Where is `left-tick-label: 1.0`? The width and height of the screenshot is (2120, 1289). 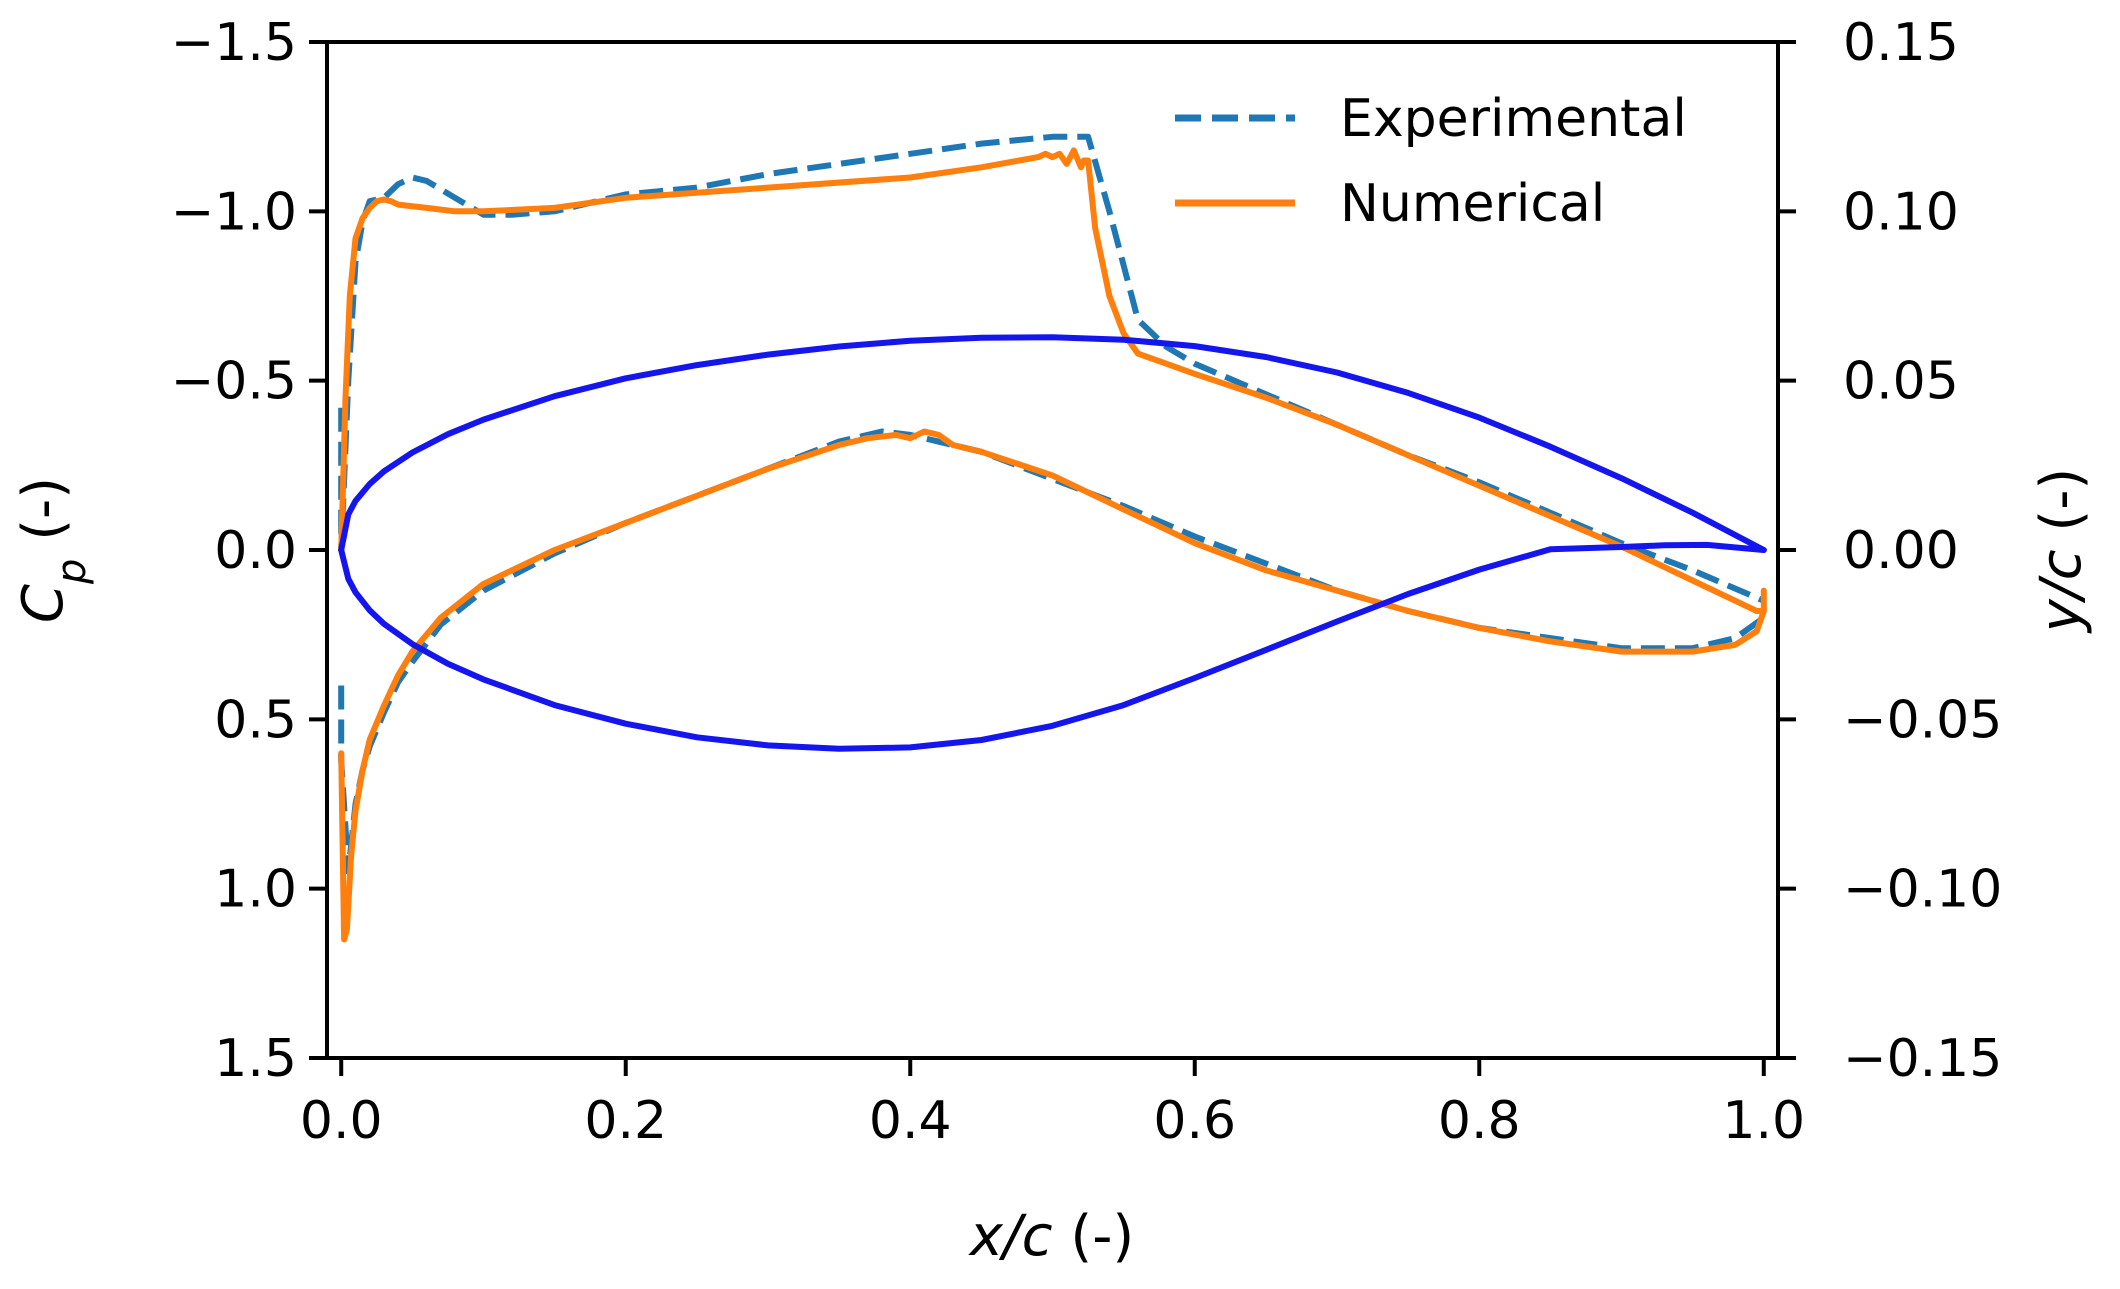 left-tick-label: 1.0 is located at coordinates (255, 890).